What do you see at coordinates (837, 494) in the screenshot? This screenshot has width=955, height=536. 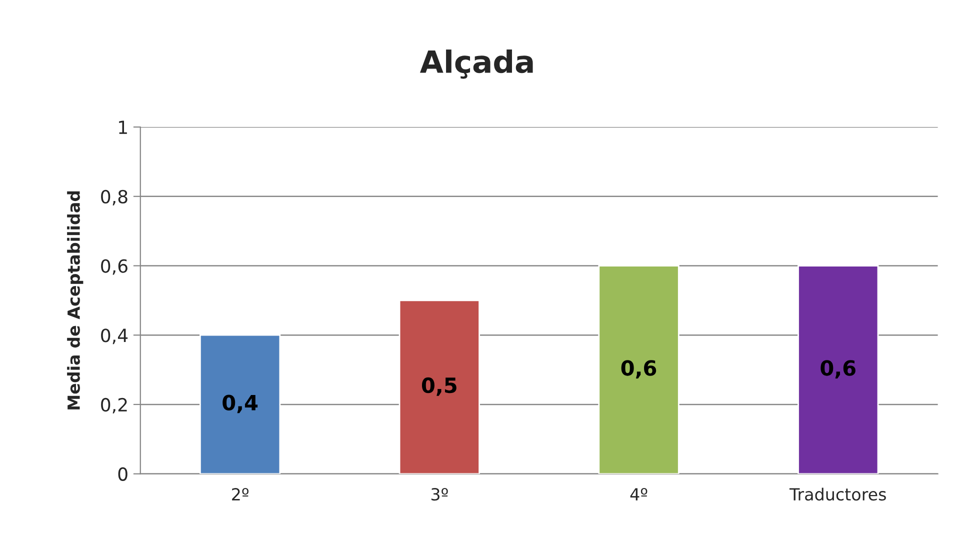 I see `x-tick-label: Traductores` at bounding box center [837, 494].